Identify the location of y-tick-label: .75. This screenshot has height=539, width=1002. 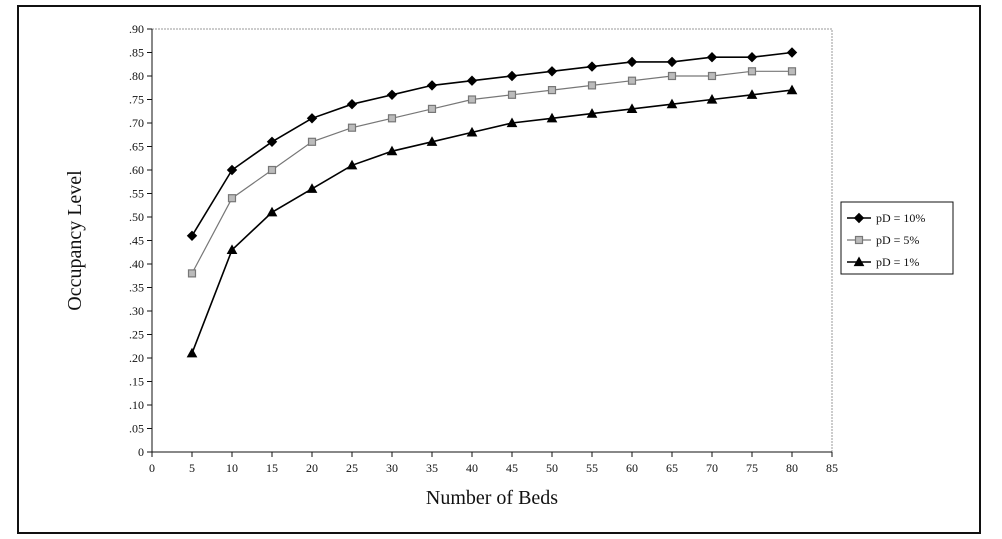
(136, 100).